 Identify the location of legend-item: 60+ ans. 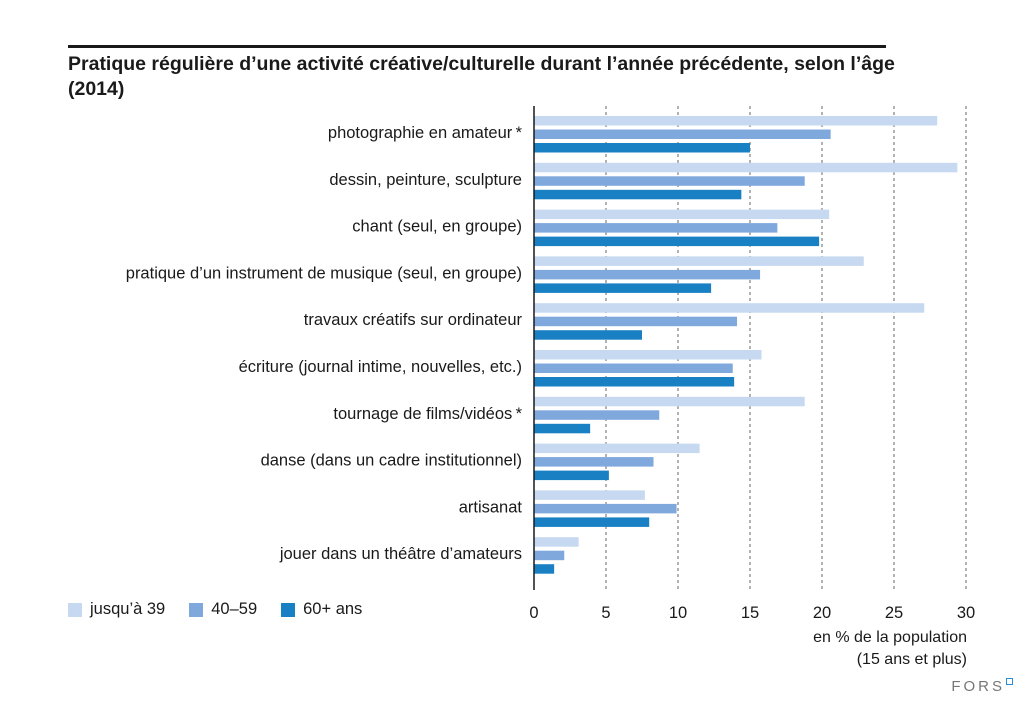
(321, 609).